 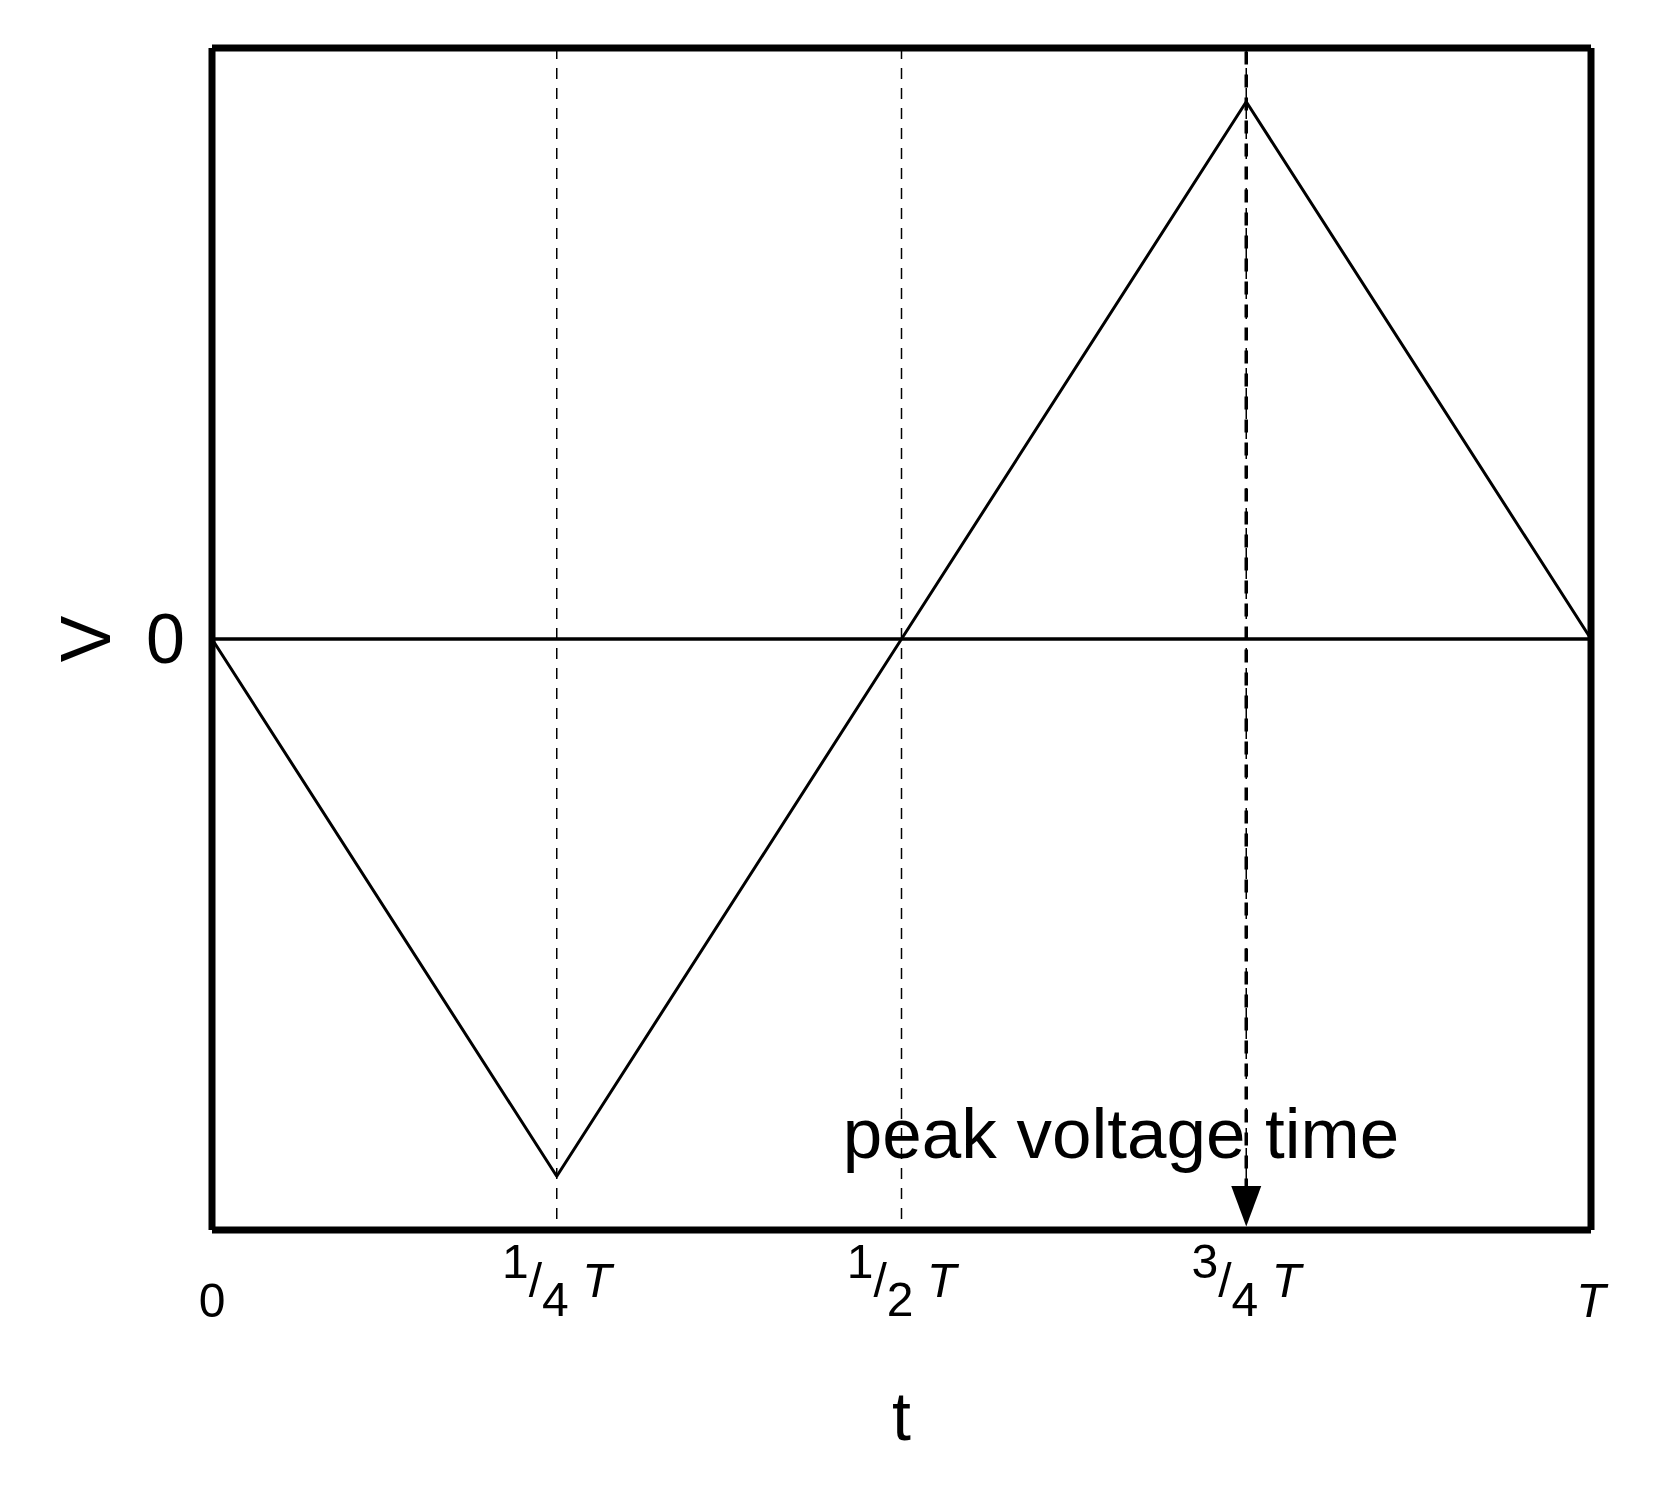 What do you see at coordinates (1593, 1300) in the screenshot?
I see `x-tick-label: T` at bounding box center [1593, 1300].